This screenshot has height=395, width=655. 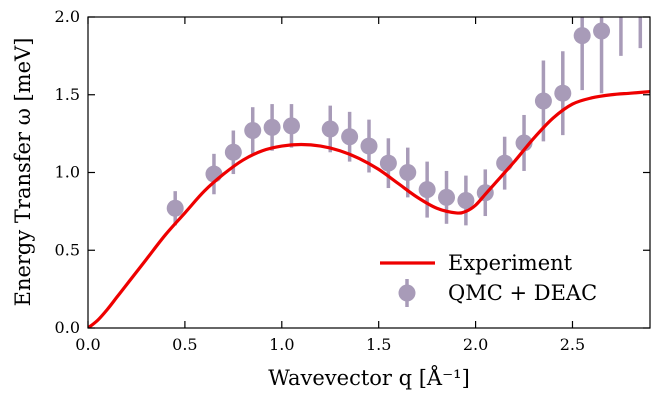 I want to click on legend-qmc-label: QMC + DEAC, so click(x=522, y=293).